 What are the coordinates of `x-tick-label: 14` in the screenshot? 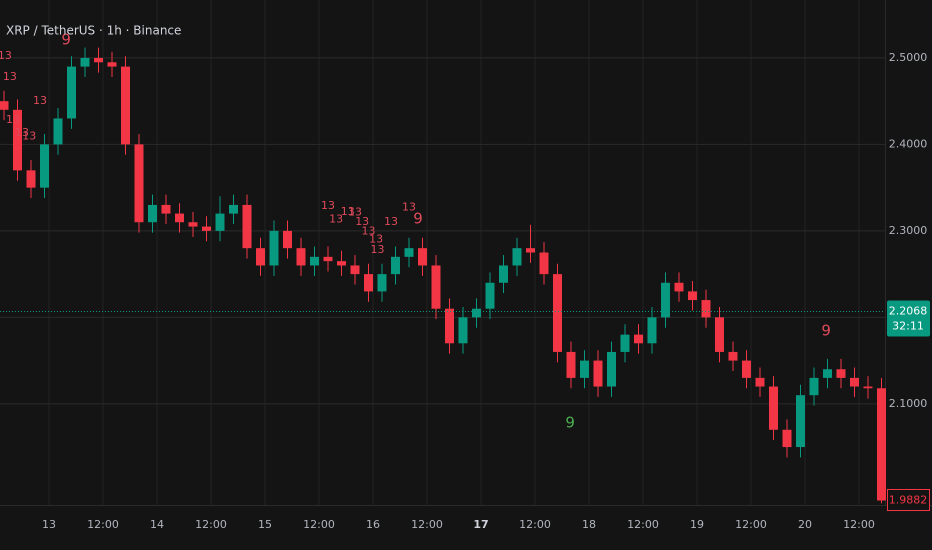 It's located at (157, 524).